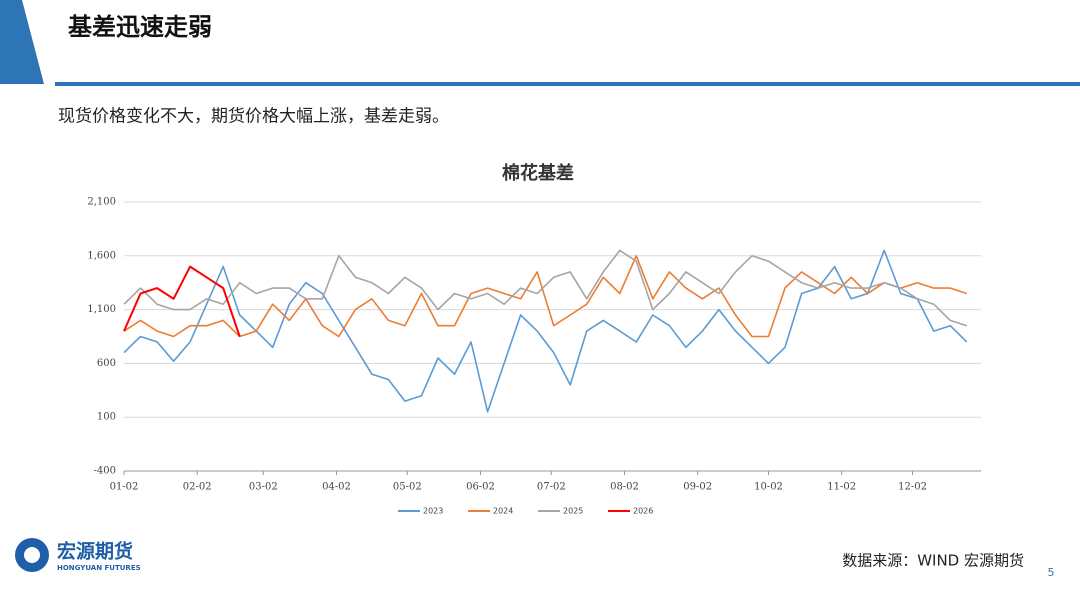  What do you see at coordinates (573, 511) in the screenshot?
I see `legend-label: 2025` at bounding box center [573, 511].